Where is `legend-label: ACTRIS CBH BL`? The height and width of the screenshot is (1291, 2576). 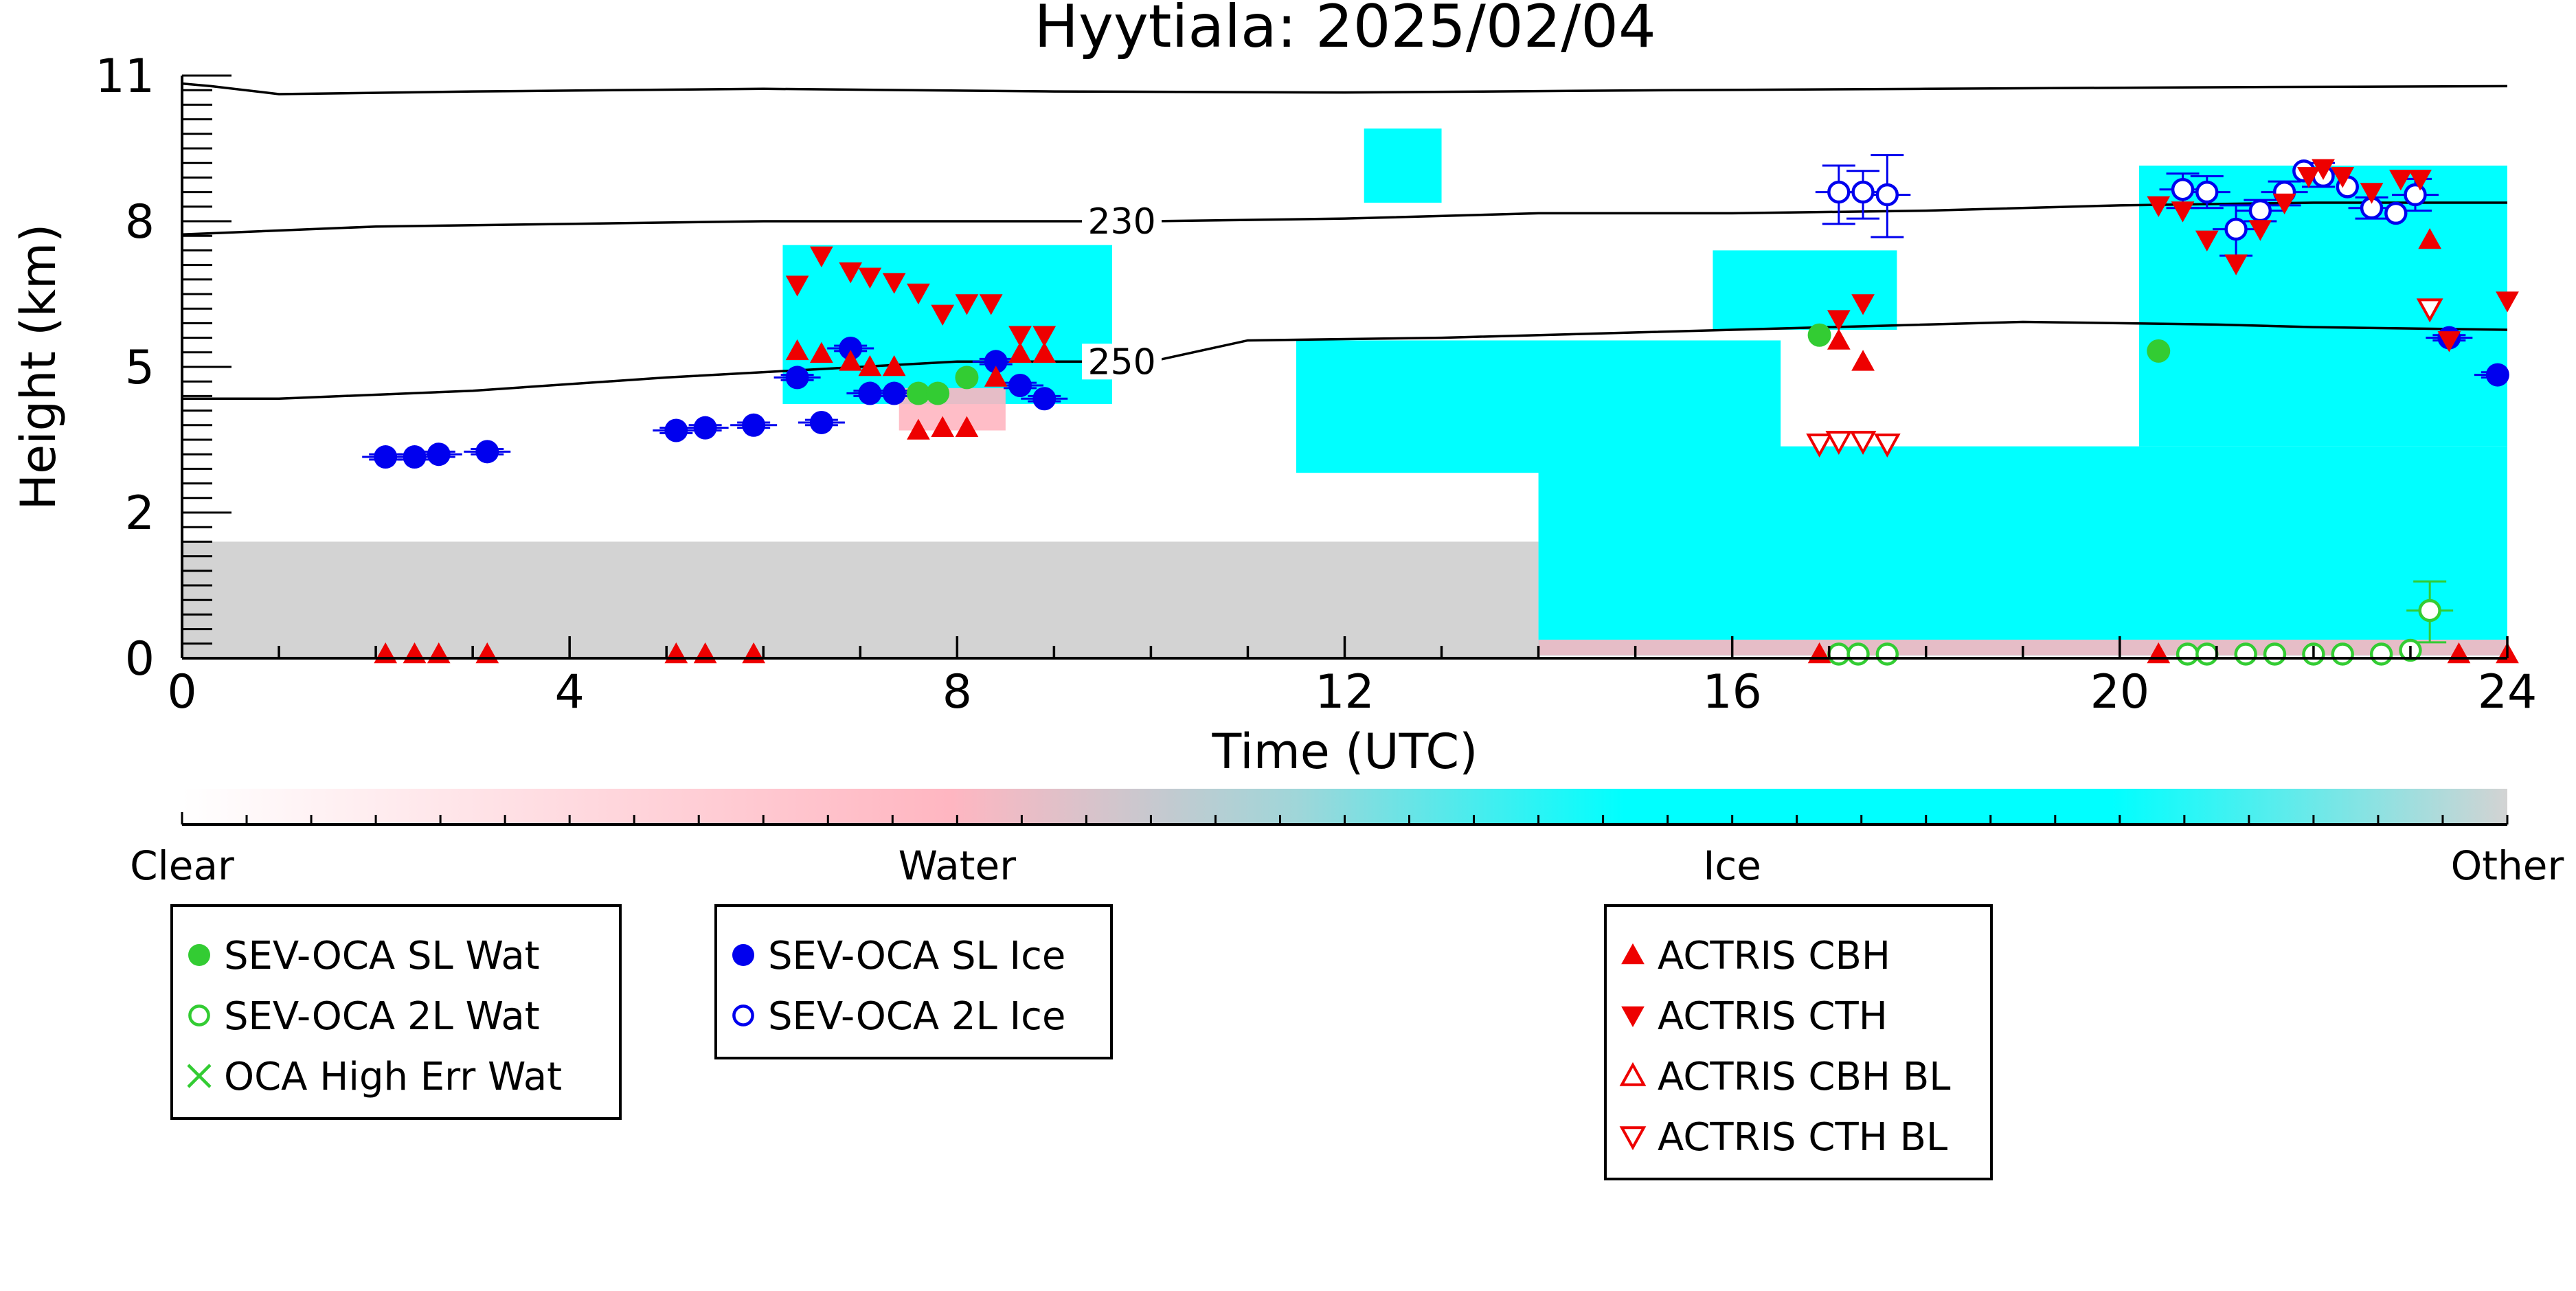 legend-label: ACTRIS CBH BL is located at coordinates (1804, 1077).